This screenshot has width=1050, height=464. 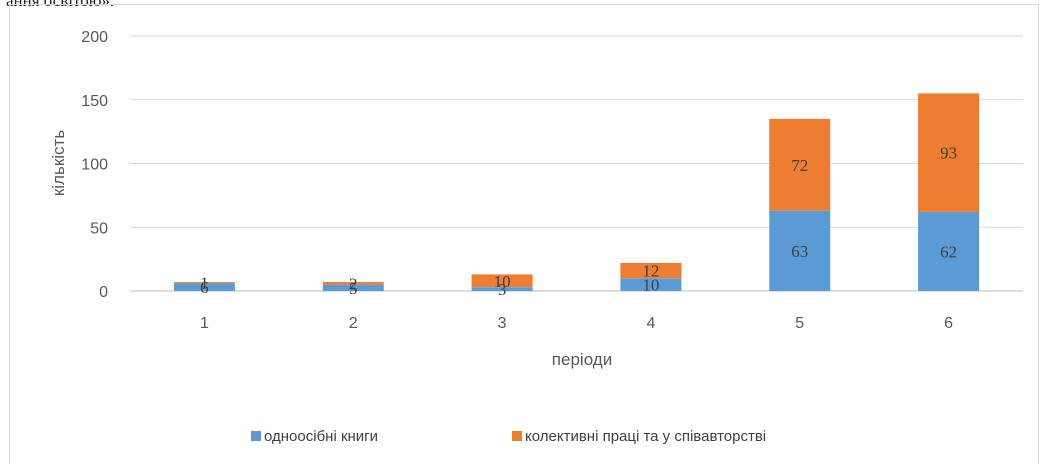 I want to click on y-tick-label: 50, so click(x=99, y=228).